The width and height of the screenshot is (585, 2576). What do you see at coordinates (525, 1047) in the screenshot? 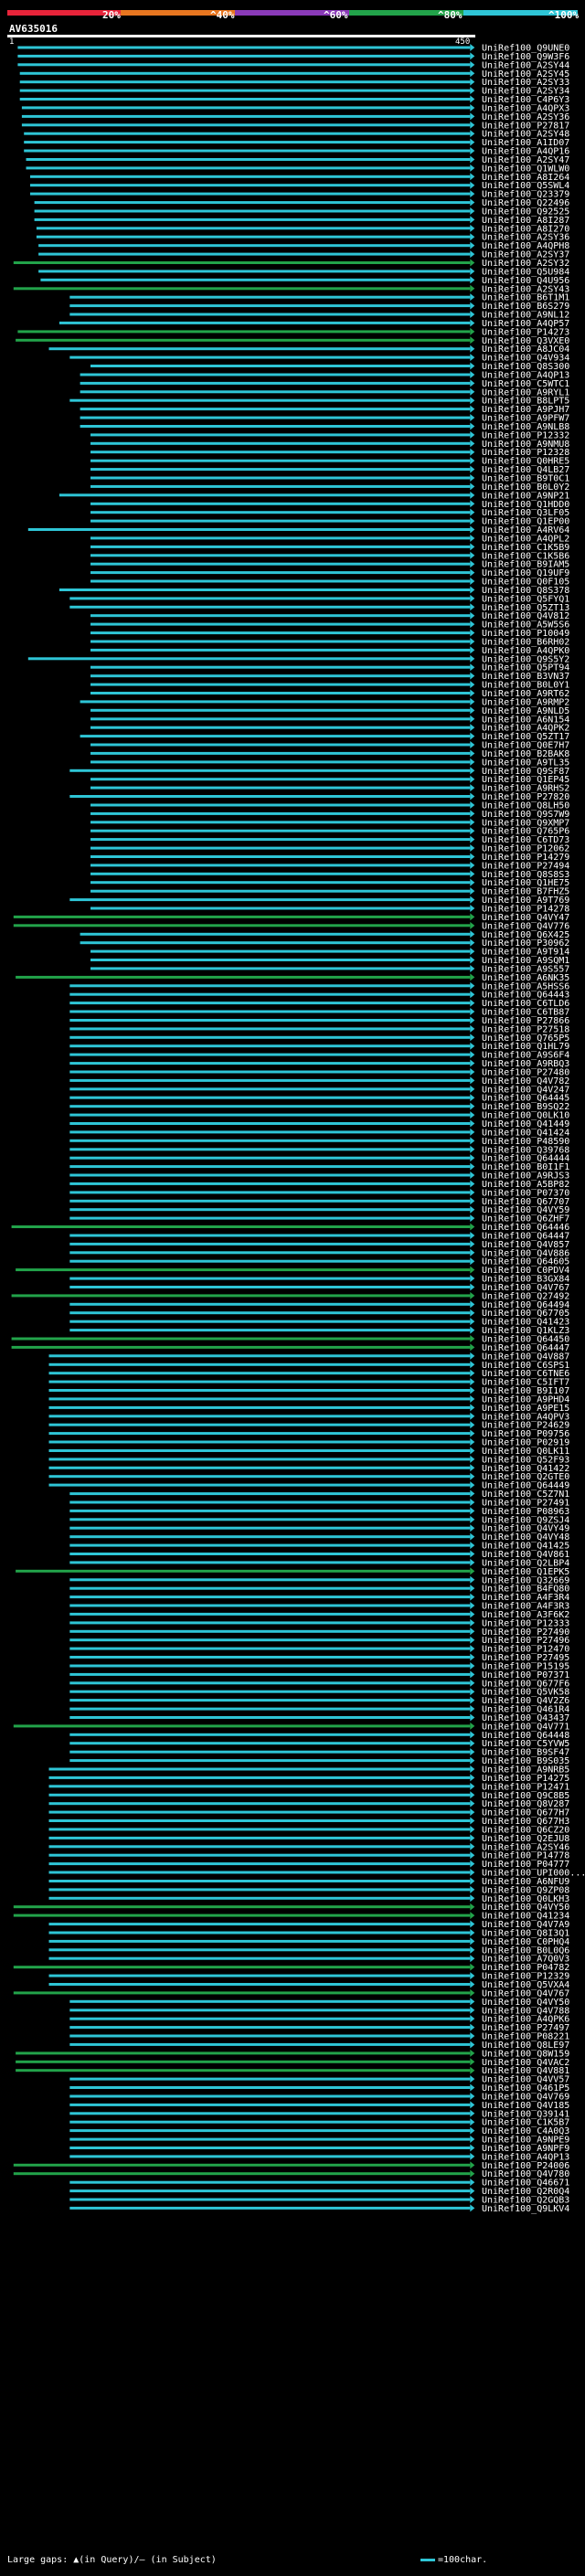
I see `hit-label: UniRef100_Q1HL79` at bounding box center [525, 1047].